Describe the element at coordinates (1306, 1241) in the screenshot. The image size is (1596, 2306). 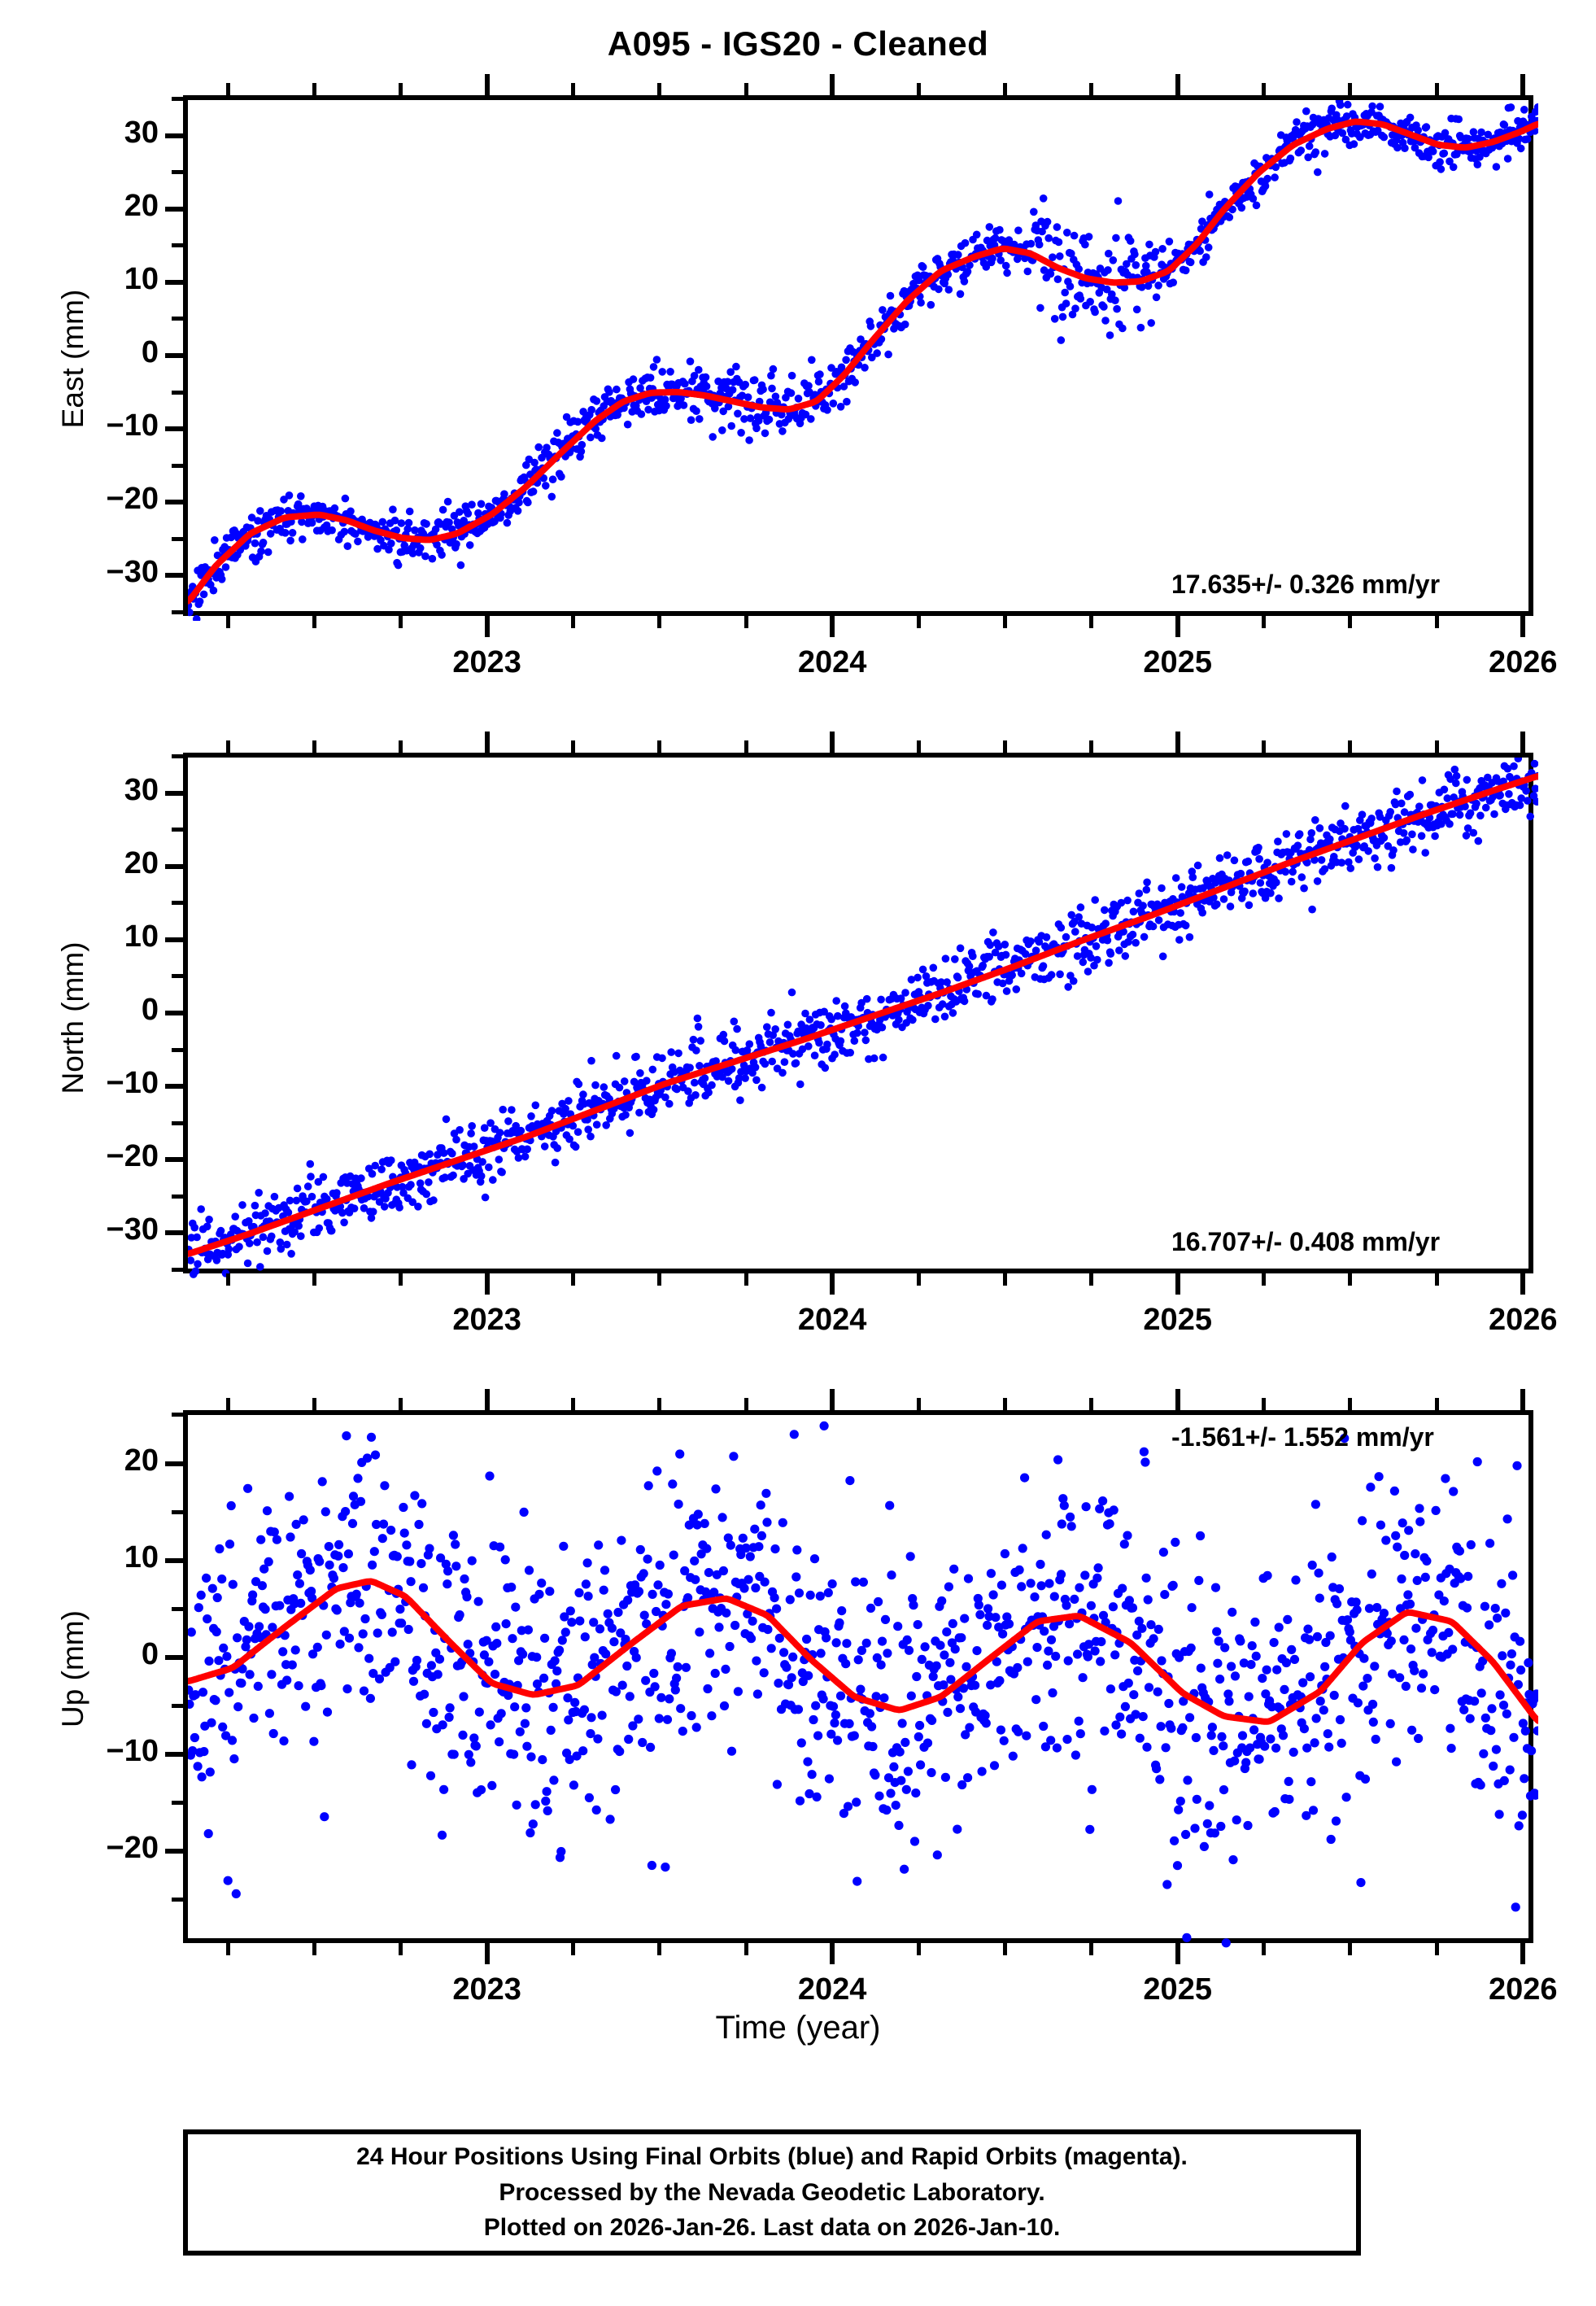
I see `rate-annotation-north: 16.707+/- 0.408 mm/yr` at that location.